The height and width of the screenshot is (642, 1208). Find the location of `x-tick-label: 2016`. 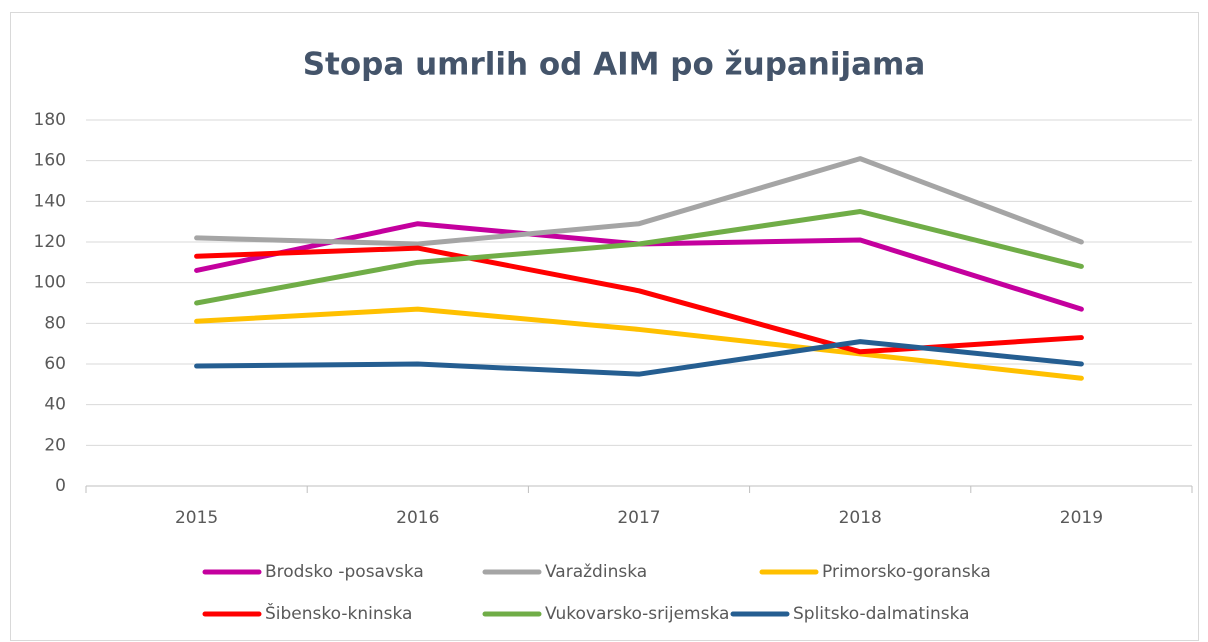

x-tick-label: 2016 is located at coordinates (417, 518).